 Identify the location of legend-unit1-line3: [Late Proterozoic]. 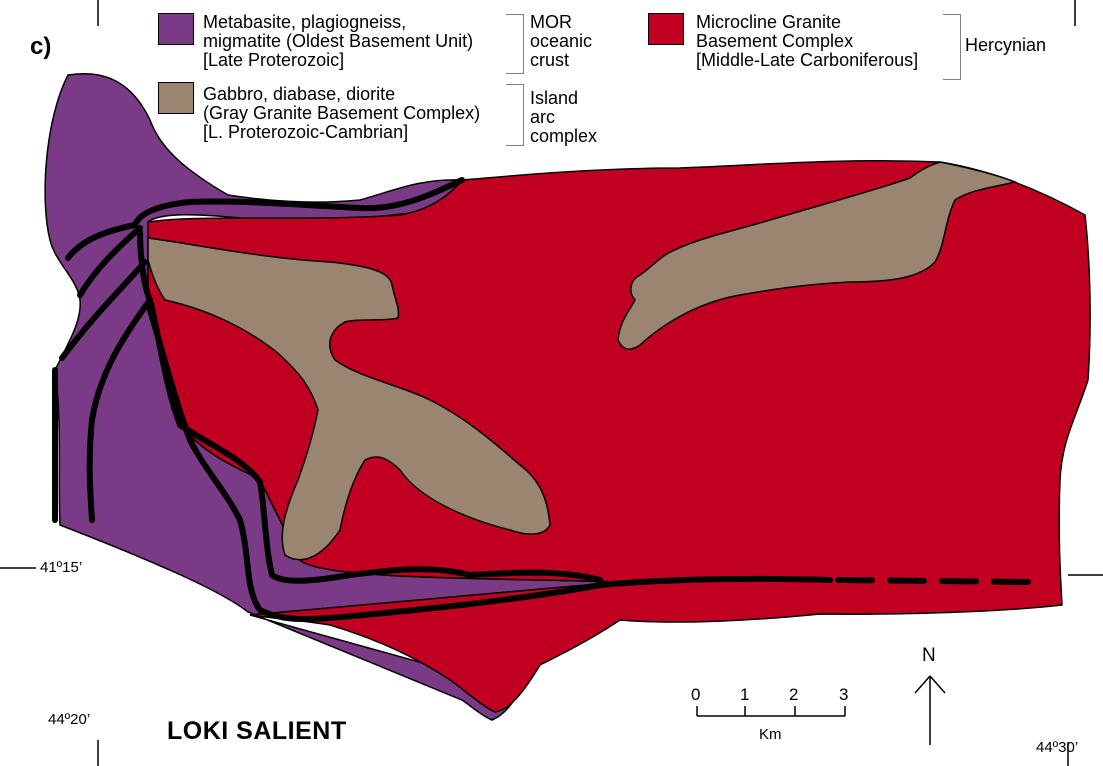
(274, 60).